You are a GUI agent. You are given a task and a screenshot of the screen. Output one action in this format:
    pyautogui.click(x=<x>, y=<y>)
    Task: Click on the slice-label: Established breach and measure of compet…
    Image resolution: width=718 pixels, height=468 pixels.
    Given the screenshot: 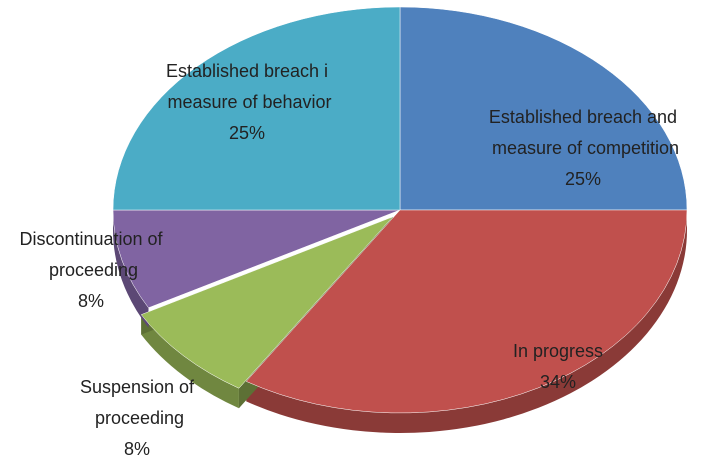 What is the action you would take?
    pyautogui.click(x=583, y=132)
    